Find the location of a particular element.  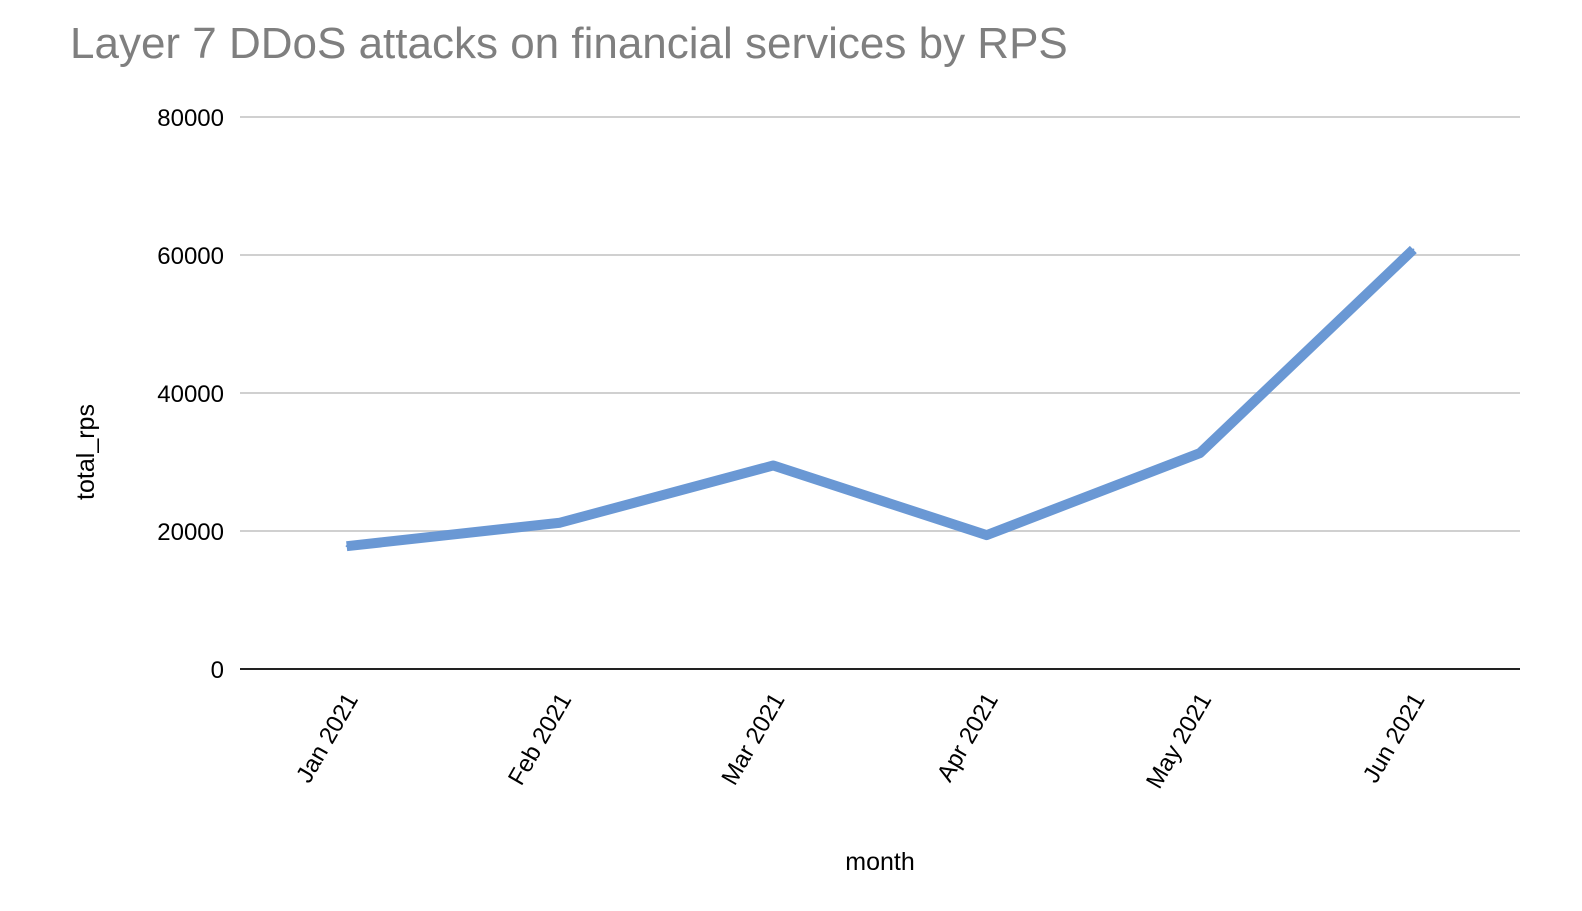

y-axis-ticks: 0 20000 40000 60000 80000 is located at coordinates (190, 394).